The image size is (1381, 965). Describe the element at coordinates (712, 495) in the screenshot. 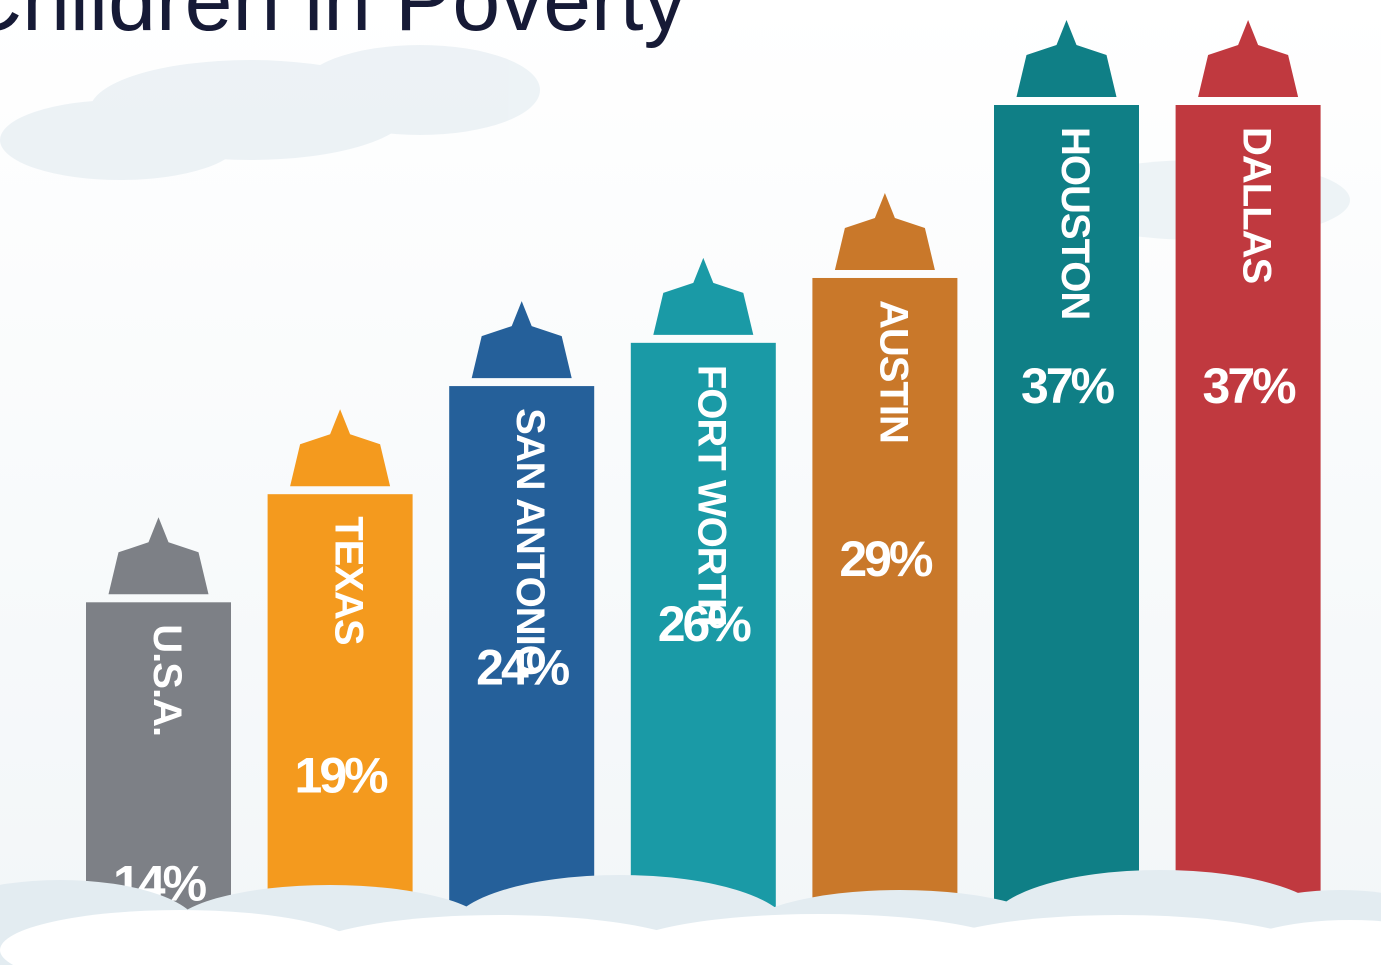

I see `bar-name: FORT WORTH` at that location.